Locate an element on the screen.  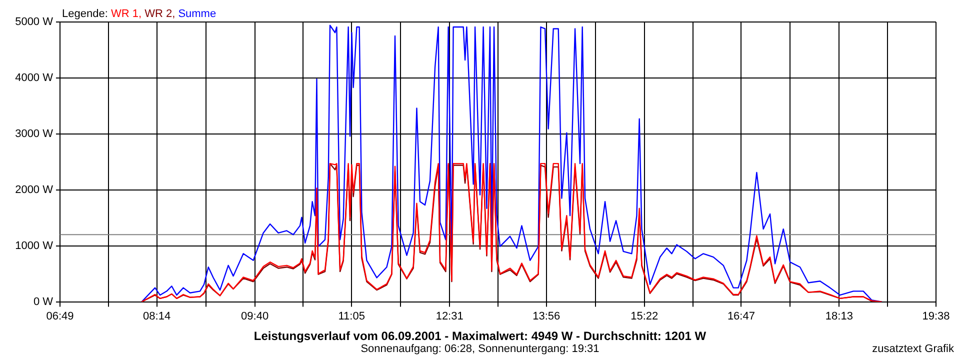
text: zusatztext Grafik is located at coordinates (913, 349).